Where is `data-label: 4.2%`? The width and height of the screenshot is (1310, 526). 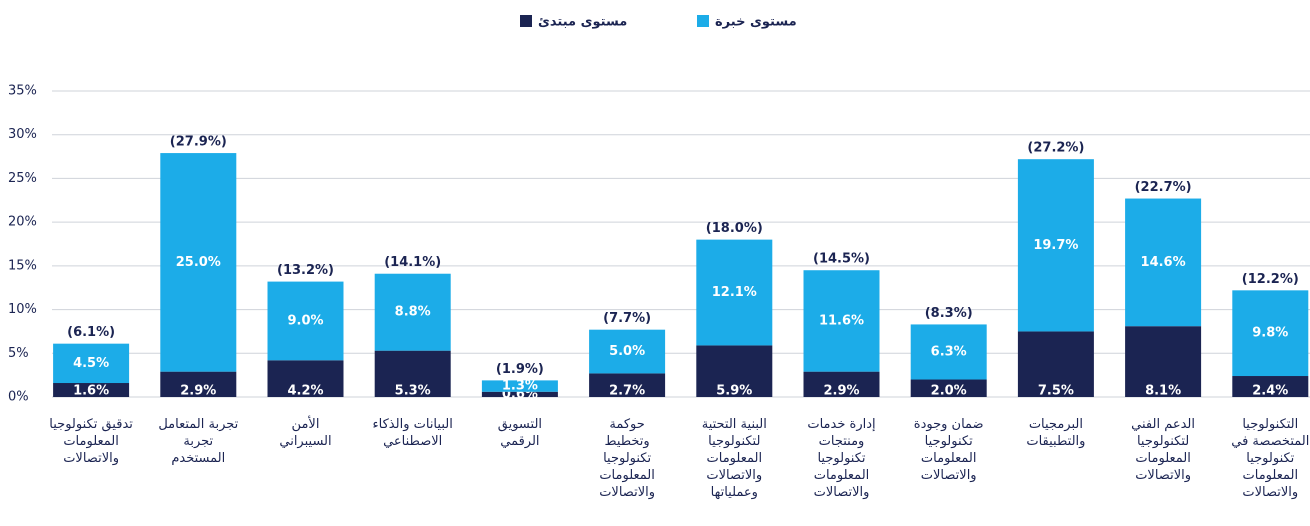
data-label: 4.2% is located at coordinates (305, 391).